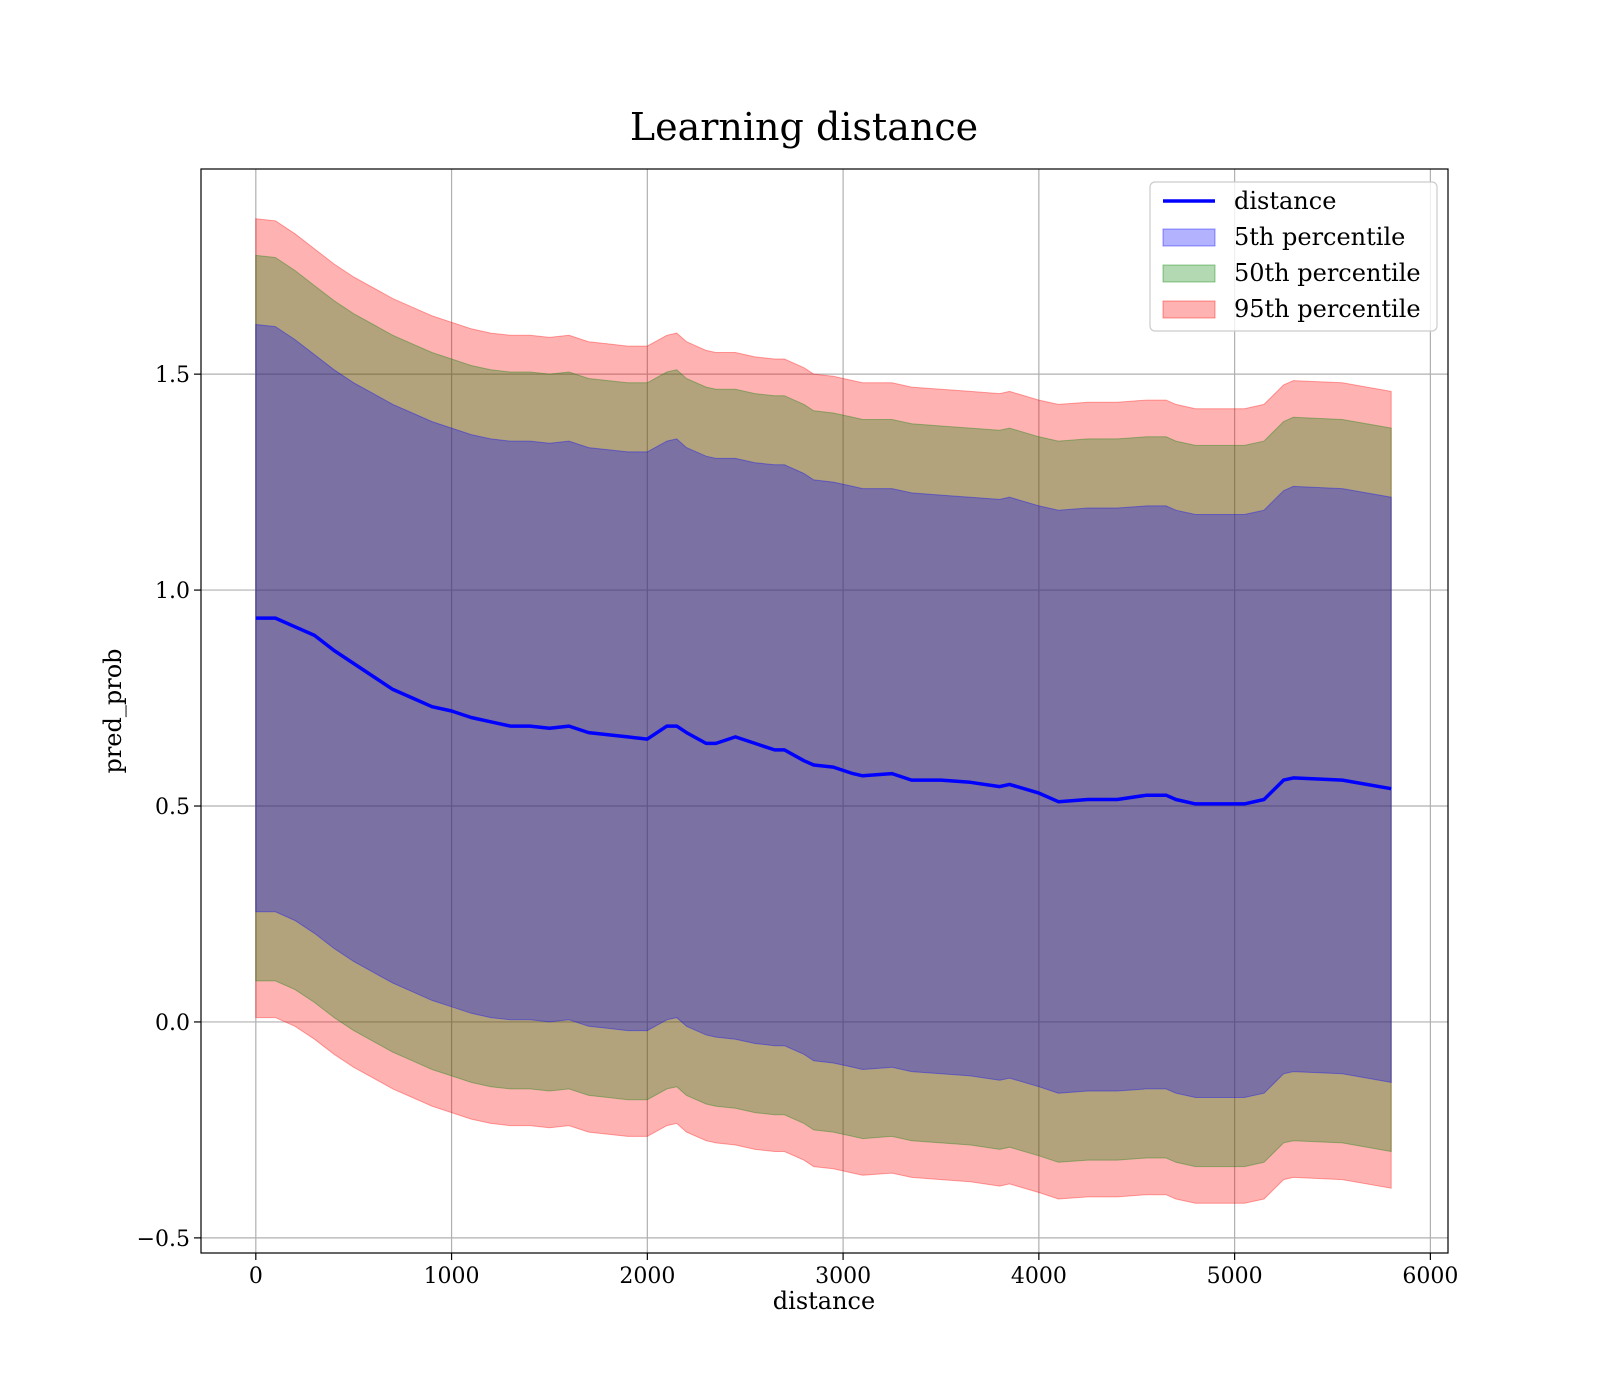  What do you see at coordinates (647, 1276) in the screenshot?
I see `x-tick-label: 2000` at bounding box center [647, 1276].